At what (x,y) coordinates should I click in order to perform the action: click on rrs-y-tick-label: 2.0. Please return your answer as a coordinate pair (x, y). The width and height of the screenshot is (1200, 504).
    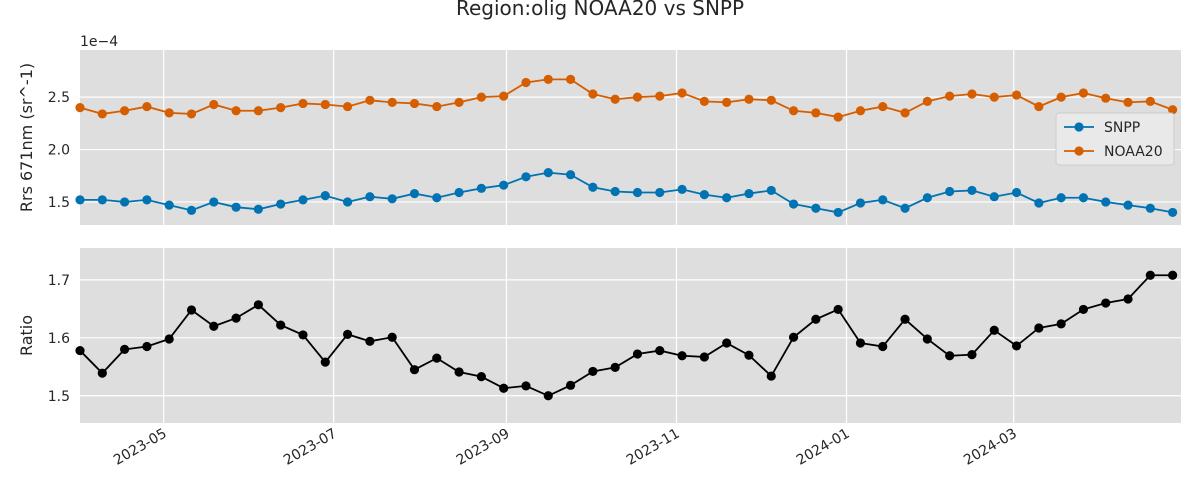
    Looking at the image, I should click on (59, 151).